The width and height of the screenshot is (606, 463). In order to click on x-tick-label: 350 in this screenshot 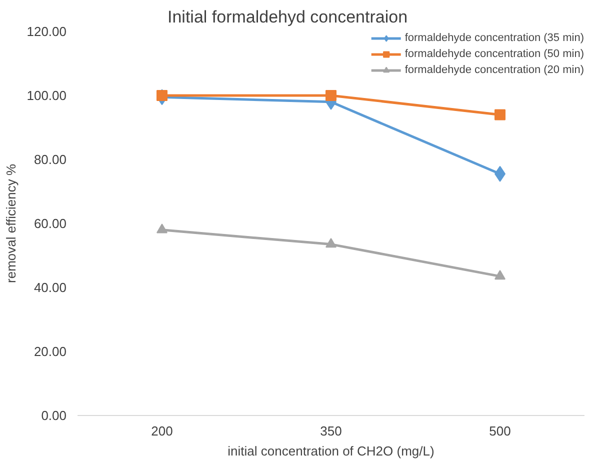, I will do `click(331, 431)`.